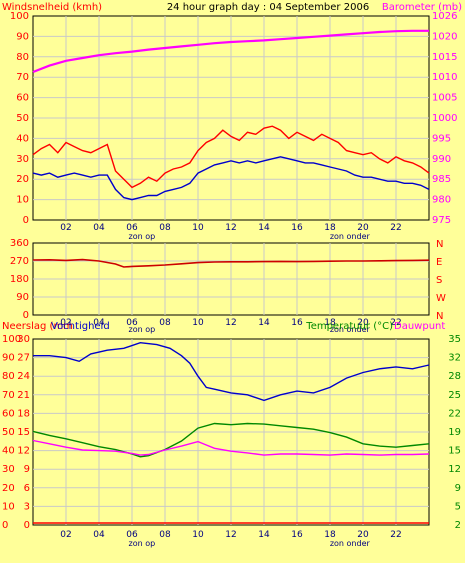  I want to click on compass-tick: W, so click(441, 298).